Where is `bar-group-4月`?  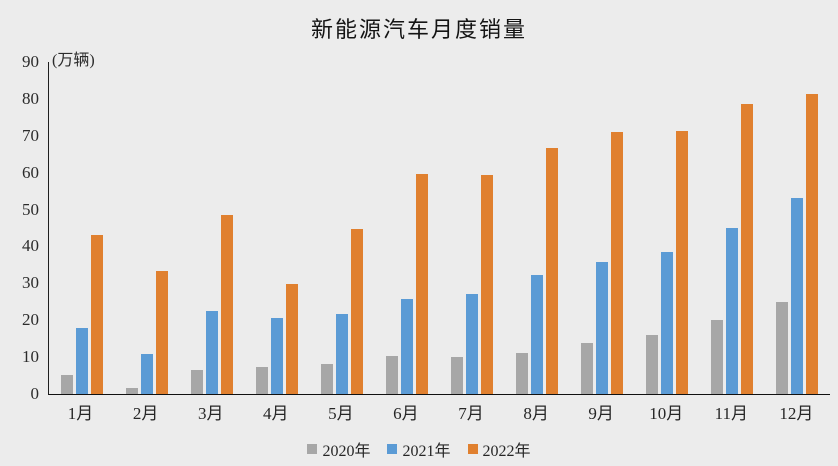
bar-group-4月 is located at coordinates (276, 228).